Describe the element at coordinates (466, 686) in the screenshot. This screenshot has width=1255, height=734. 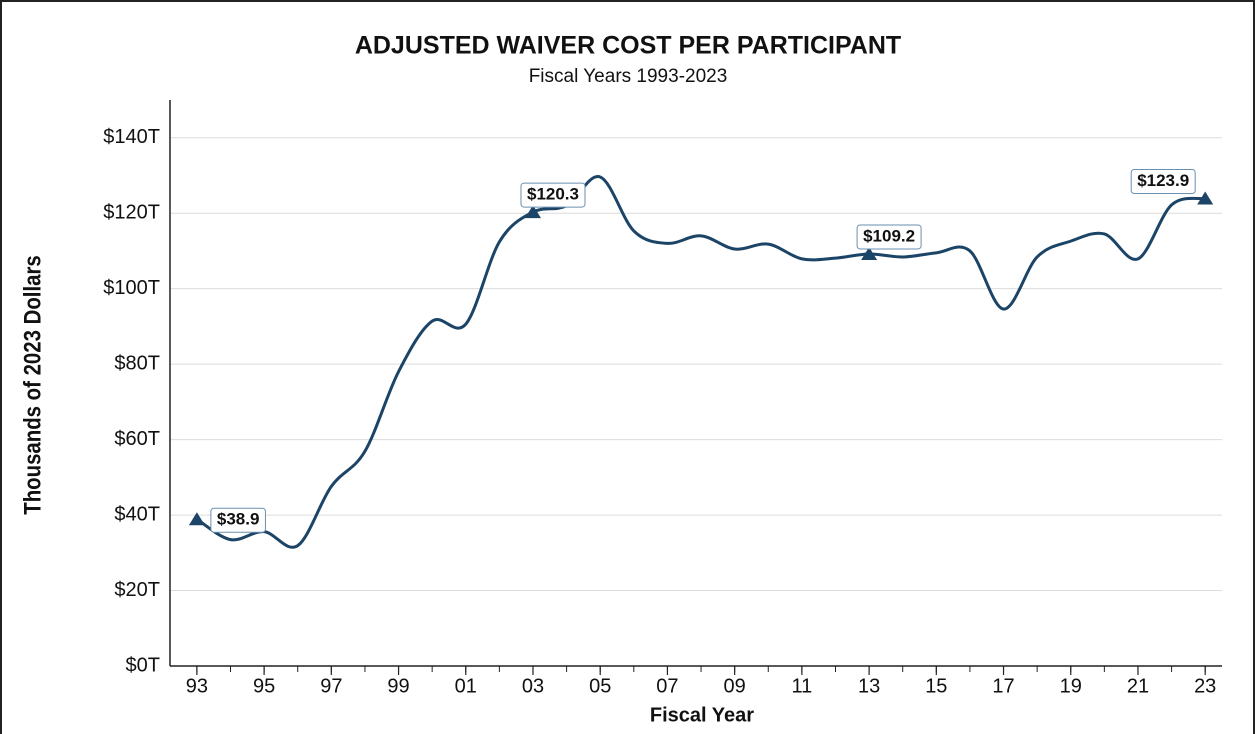
I see `x-tick-label: 01` at that location.